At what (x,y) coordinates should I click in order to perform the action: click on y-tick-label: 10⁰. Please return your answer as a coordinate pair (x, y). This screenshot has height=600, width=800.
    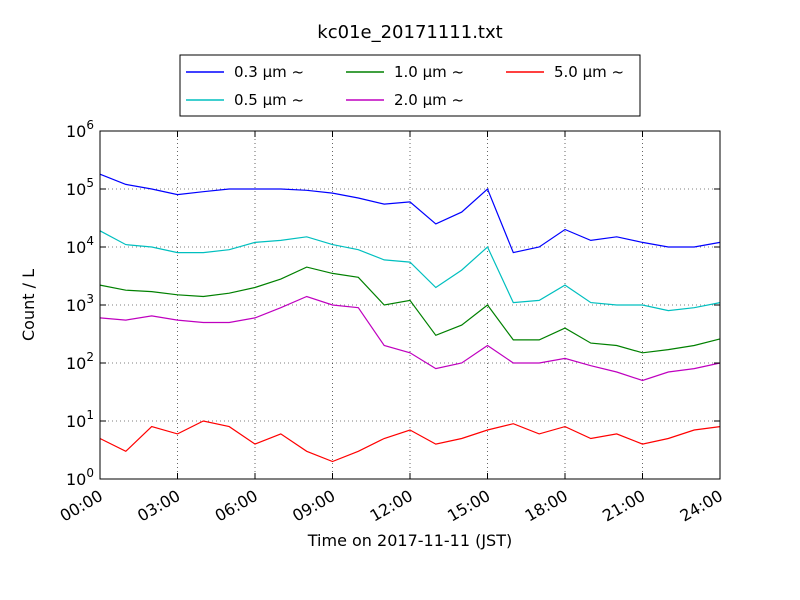
    Looking at the image, I should click on (80, 477).